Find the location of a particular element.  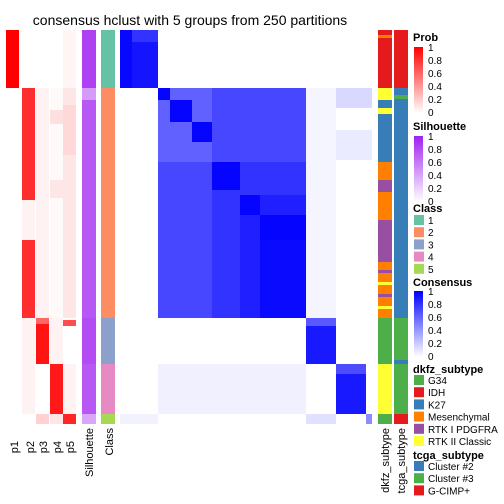

legend-silhouette-title: Silhouette is located at coordinates (439, 127).